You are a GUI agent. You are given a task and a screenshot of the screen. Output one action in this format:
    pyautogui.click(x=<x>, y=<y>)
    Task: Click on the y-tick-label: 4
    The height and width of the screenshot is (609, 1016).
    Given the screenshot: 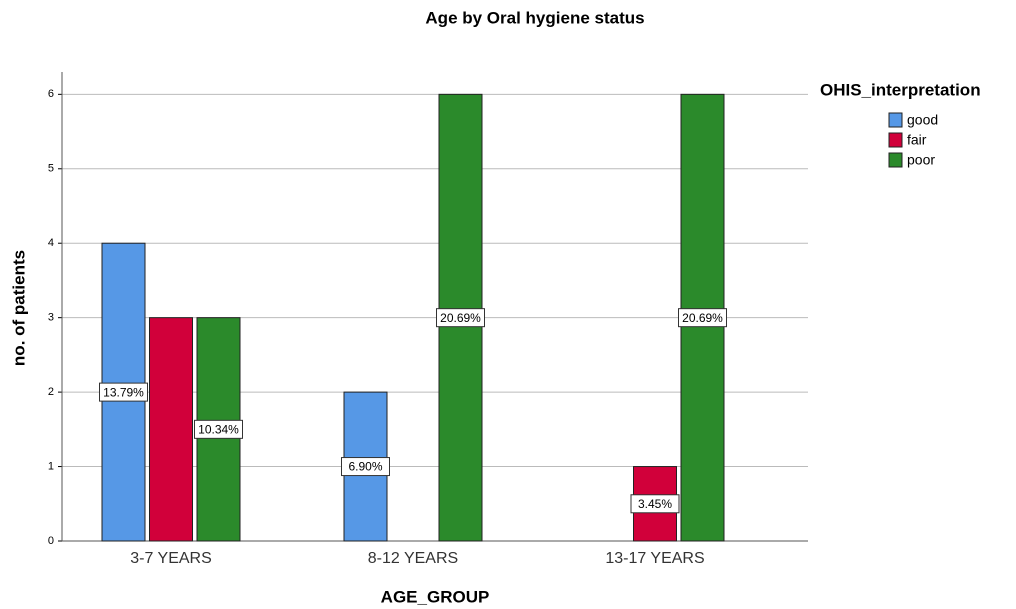 What is the action you would take?
    pyautogui.click(x=51, y=243)
    